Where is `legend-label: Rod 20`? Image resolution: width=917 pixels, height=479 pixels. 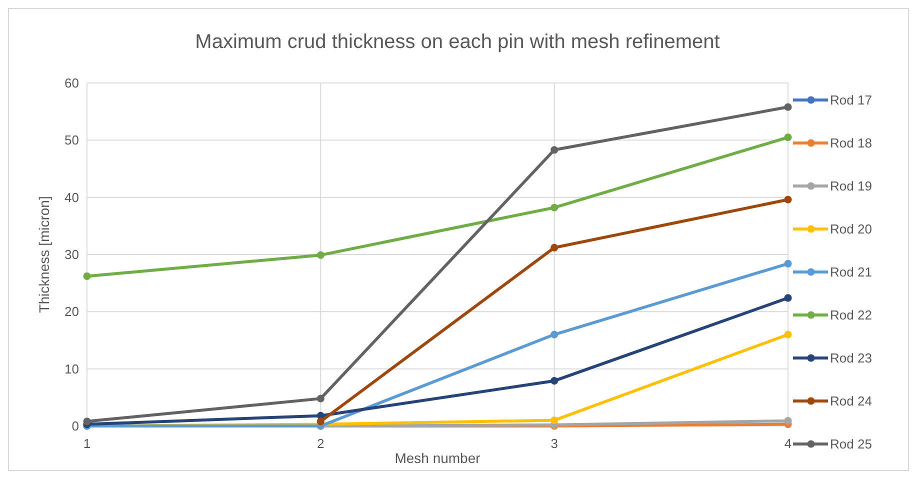 legend-label: Rod 20 is located at coordinates (851, 229).